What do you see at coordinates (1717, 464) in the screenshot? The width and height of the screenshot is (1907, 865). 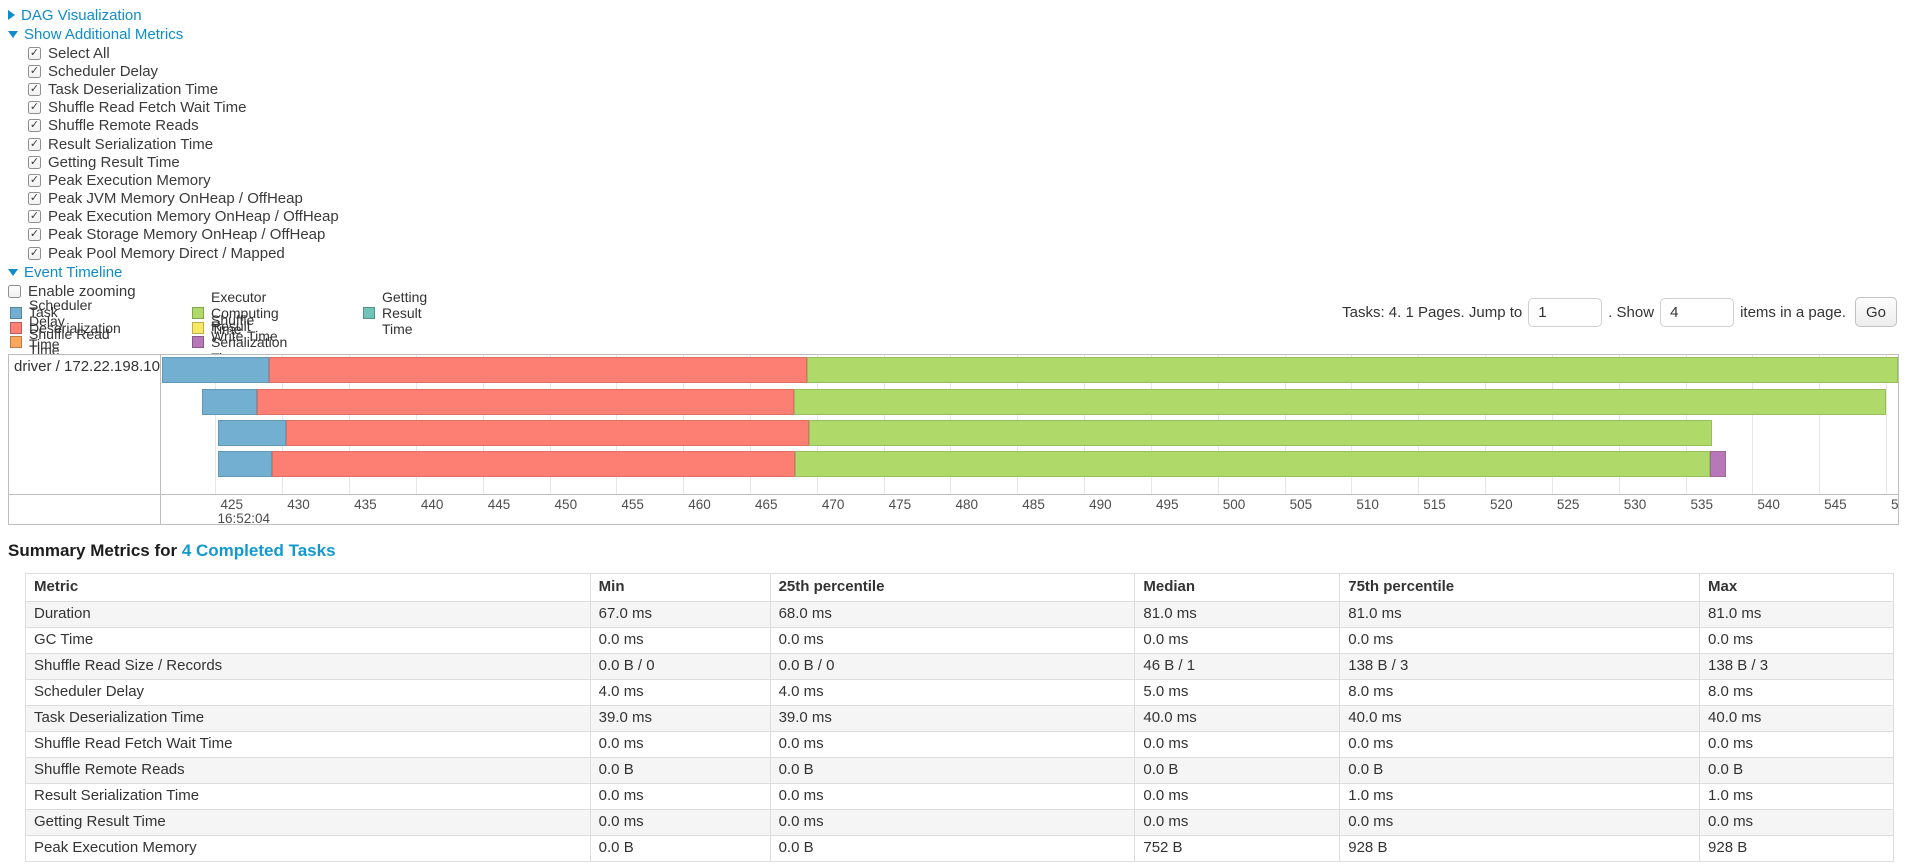 I see `result-serialization-bar` at bounding box center [1717, 464].